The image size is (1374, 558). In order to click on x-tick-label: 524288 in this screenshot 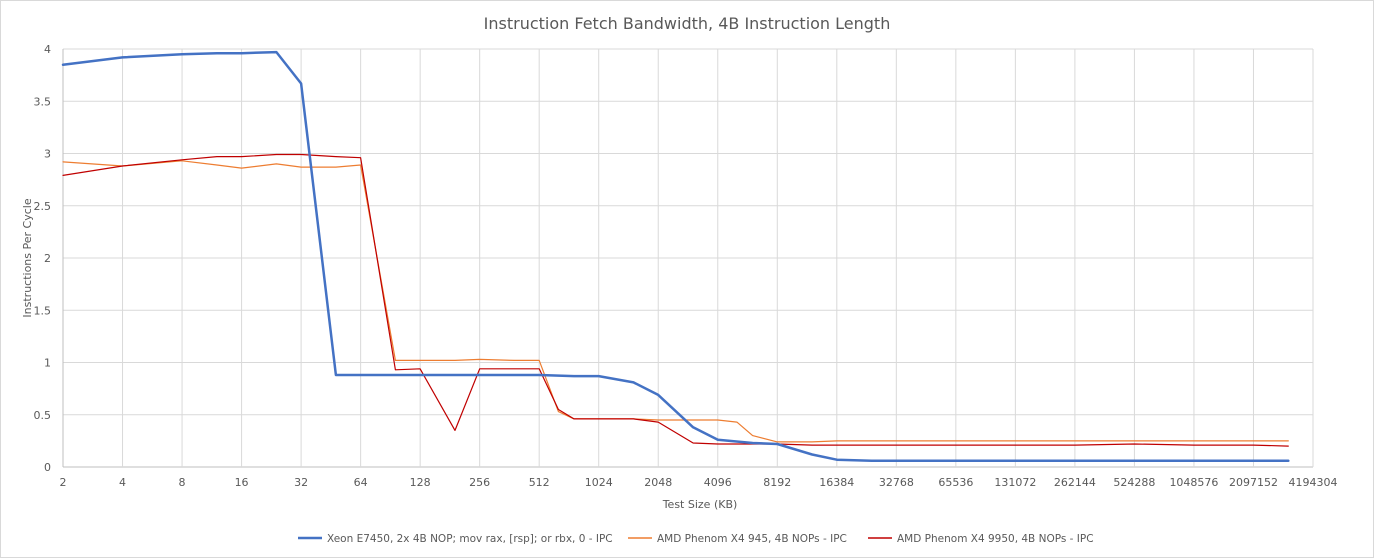, I will do `click(1134, 482)`.